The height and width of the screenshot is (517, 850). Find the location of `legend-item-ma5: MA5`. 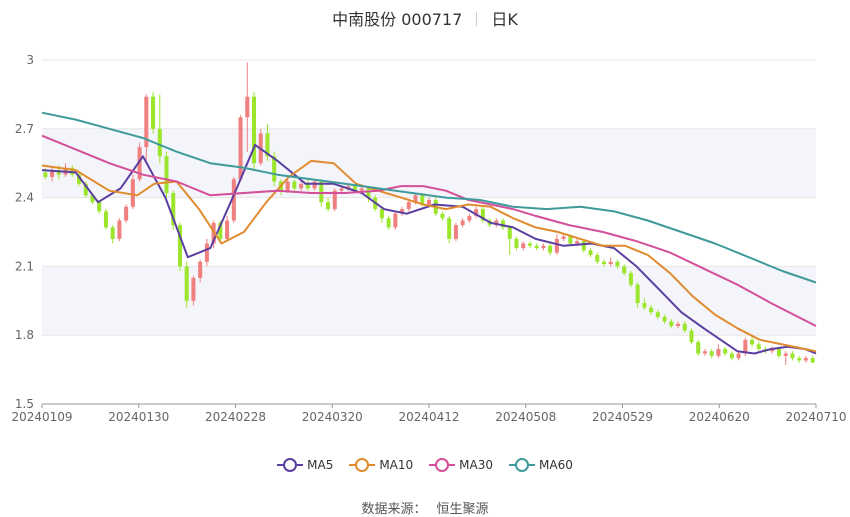

legend-item-ma5: MA5 is located at coordinates (305, 465).